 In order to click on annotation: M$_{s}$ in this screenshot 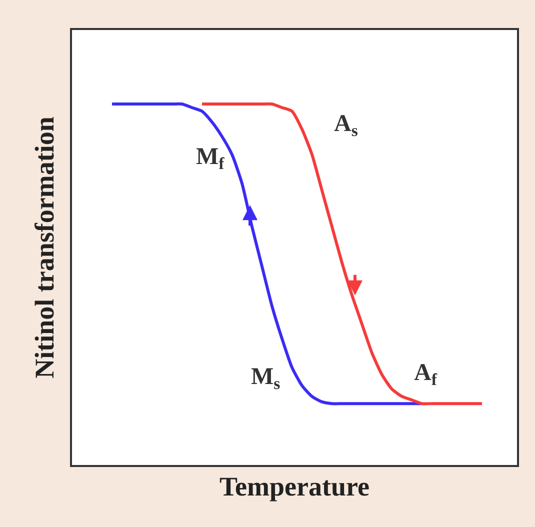, I will do `click(266, 379)`.